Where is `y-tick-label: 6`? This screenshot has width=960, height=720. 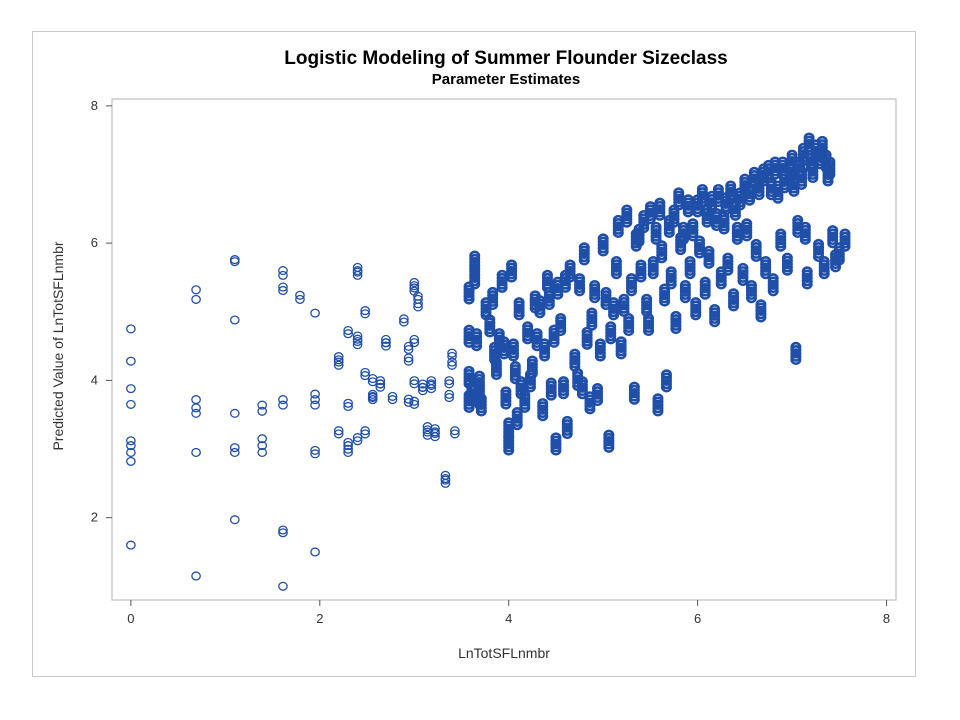
y-tick-label: 6 is located at coordinates (94, 242).